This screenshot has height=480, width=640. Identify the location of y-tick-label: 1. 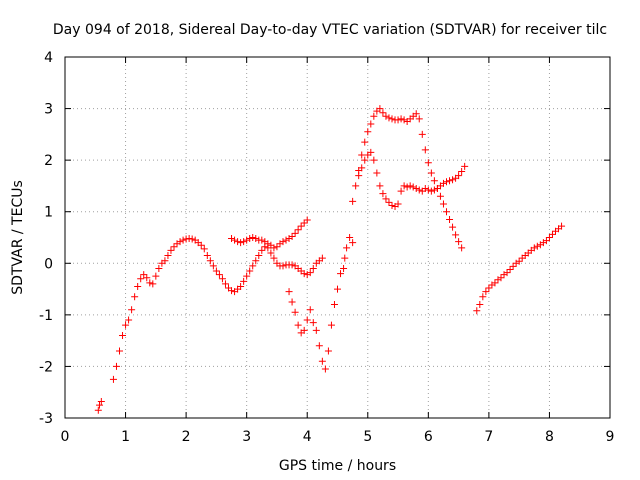
(48, 213).